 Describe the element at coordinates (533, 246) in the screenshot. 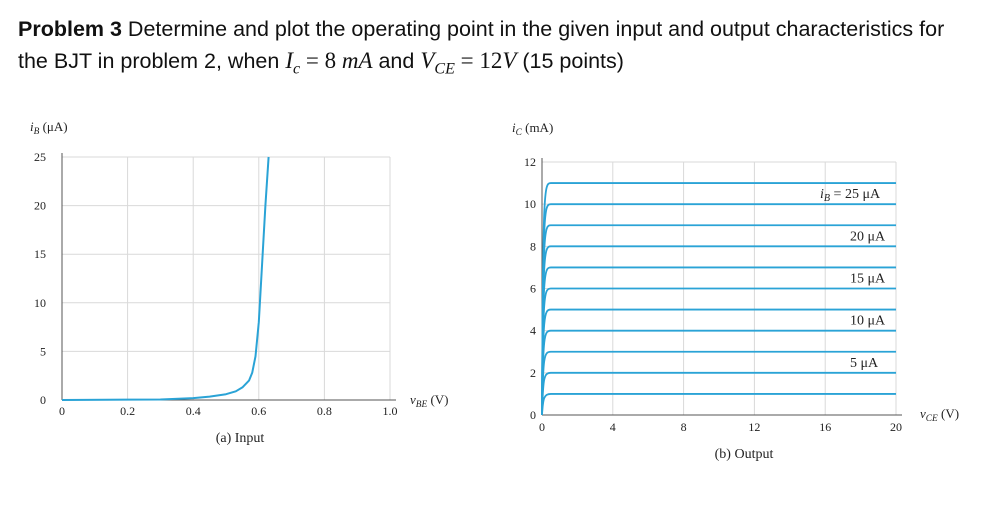

I see `output-y-tick-label: 8` at that location.